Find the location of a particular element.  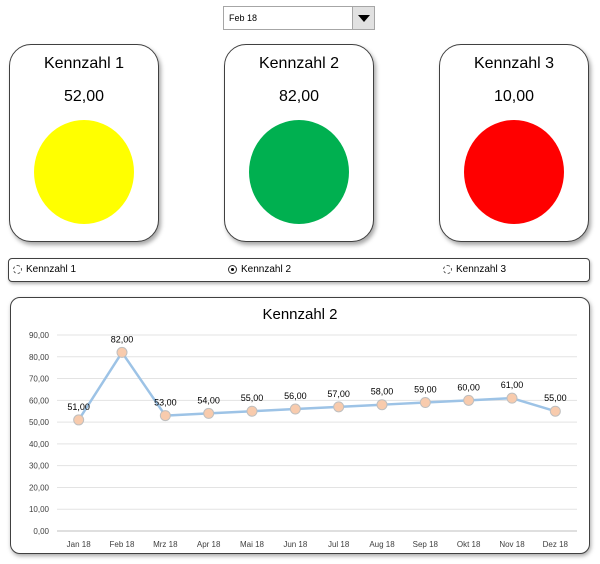

x-tick-label: Sep 18 is located at coordinates (426, 544).